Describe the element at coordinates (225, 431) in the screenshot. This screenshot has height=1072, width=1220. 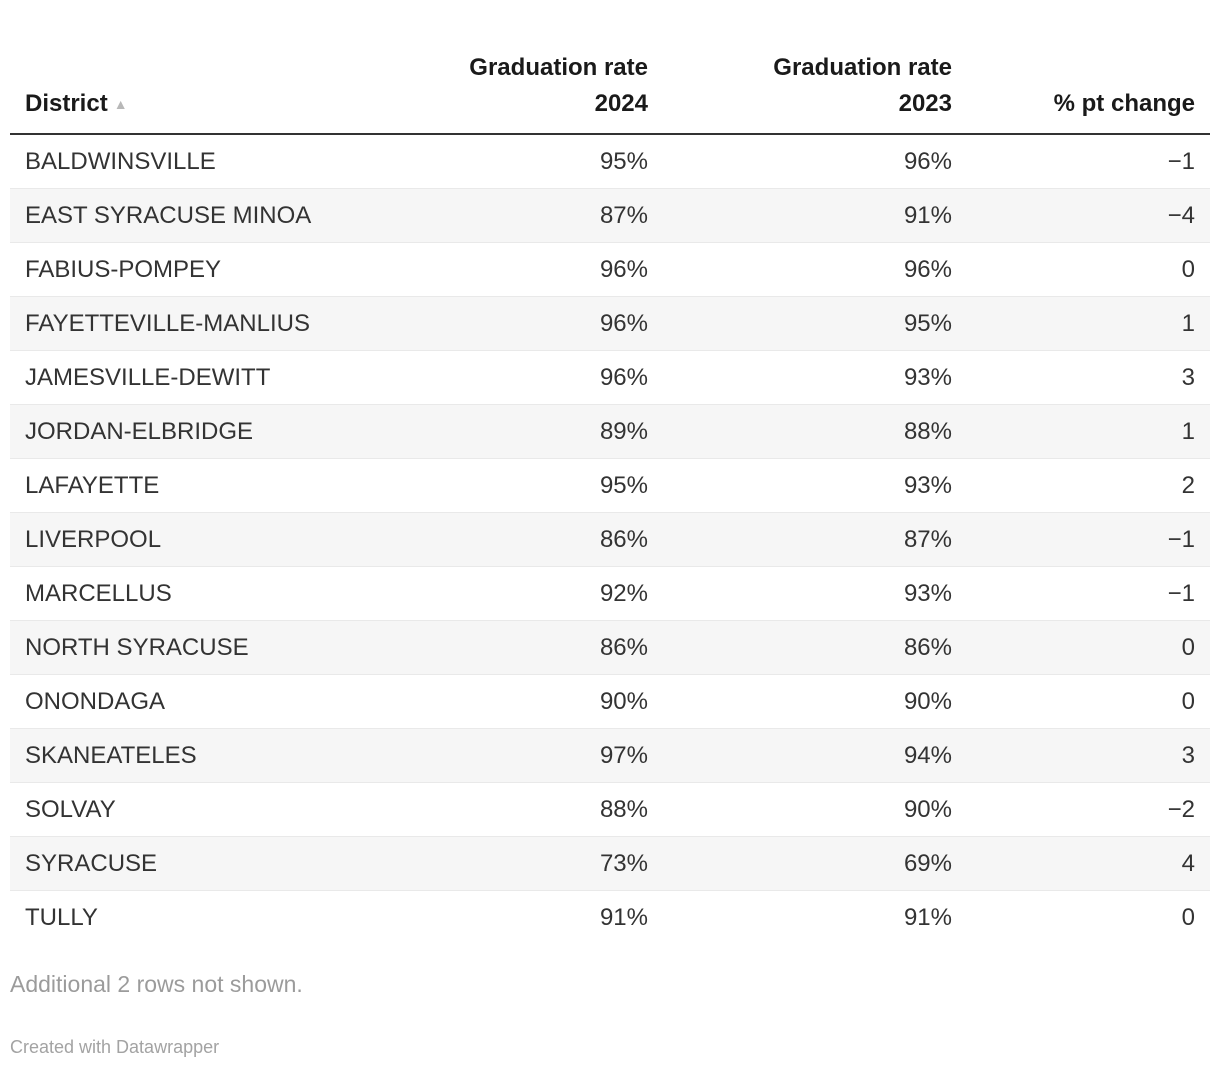
I see `district-cell: JORDAN-ELBRIDGE` at that location.